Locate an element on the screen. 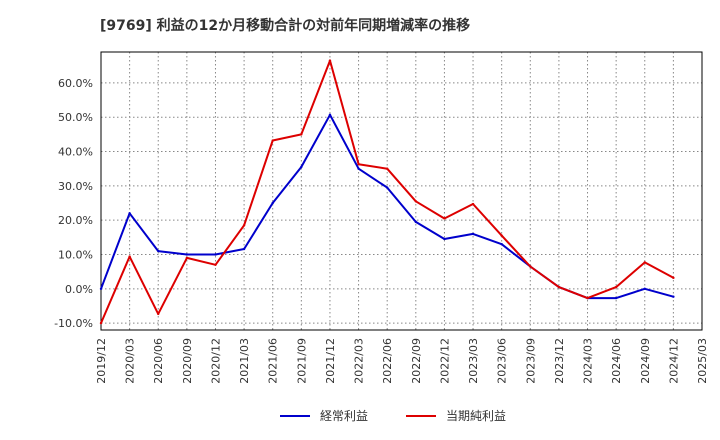 This screenshot has height=440, width=720. legend-label: 当期純利益 is located at coordinates (476, 416).